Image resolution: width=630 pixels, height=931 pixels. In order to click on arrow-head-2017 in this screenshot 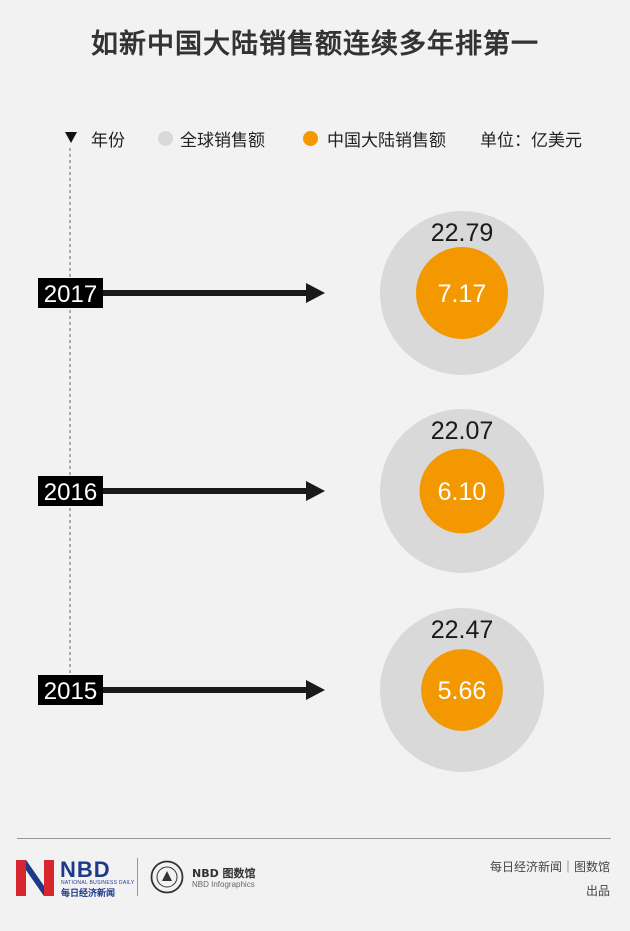, I will do `click(315, 293)`.